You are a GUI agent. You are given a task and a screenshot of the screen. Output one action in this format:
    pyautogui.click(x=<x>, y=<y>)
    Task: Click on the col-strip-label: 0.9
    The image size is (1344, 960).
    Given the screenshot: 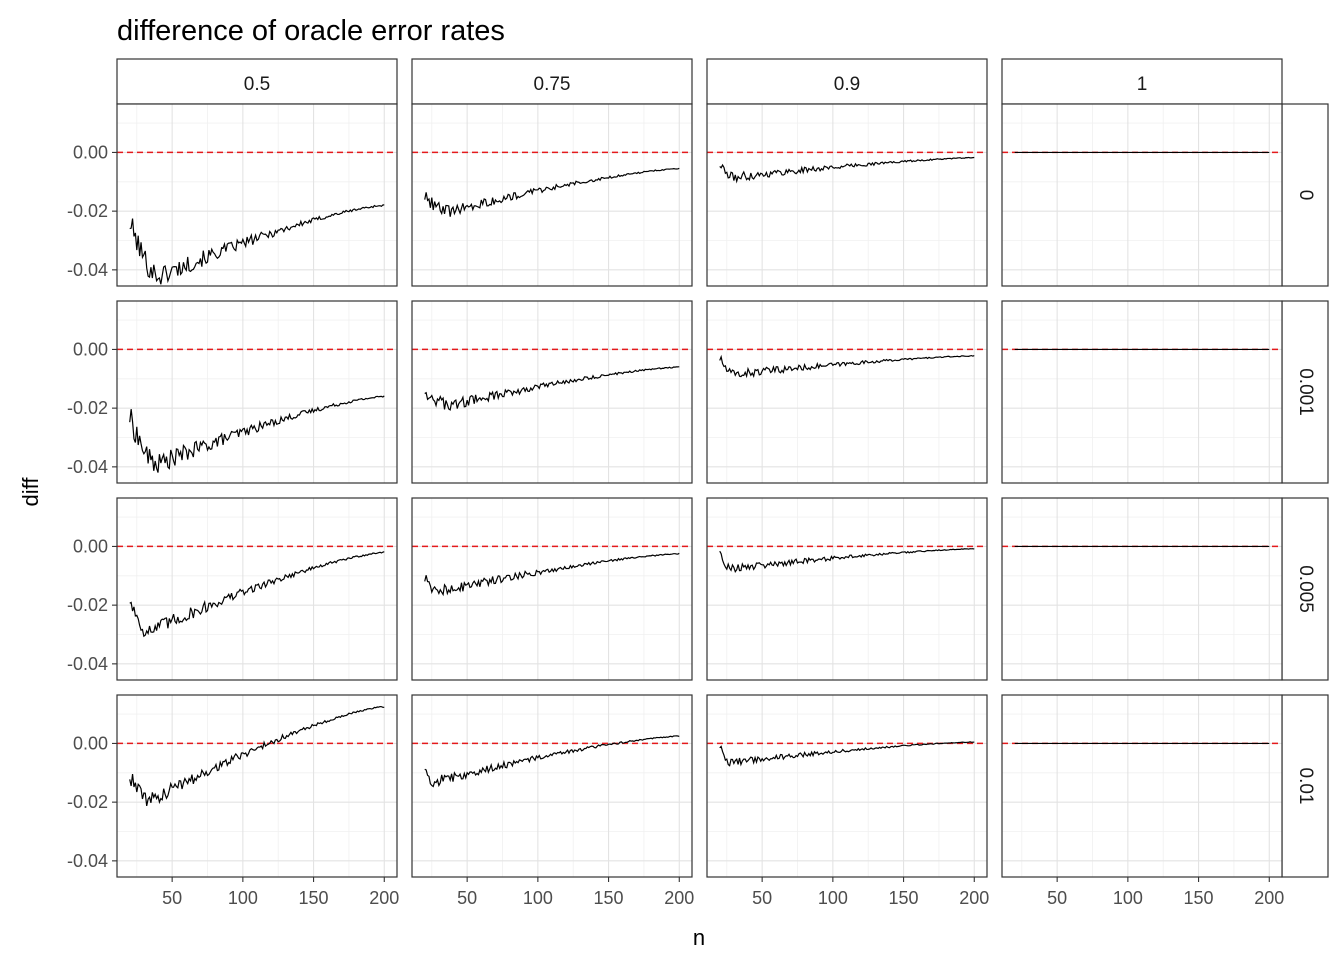 What is the action you would take?
    pyautogui.click(x=847, y=84)
    